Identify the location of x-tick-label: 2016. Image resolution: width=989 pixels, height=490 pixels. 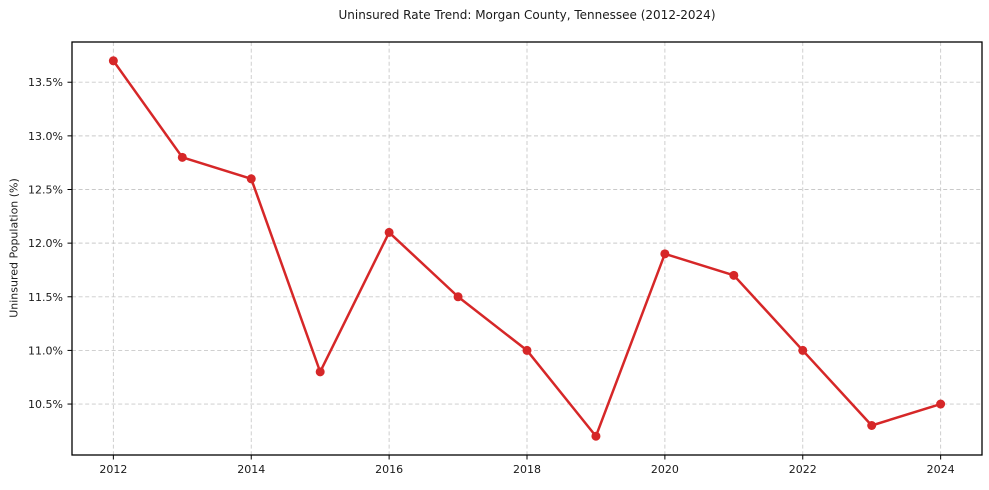
(389, 469).